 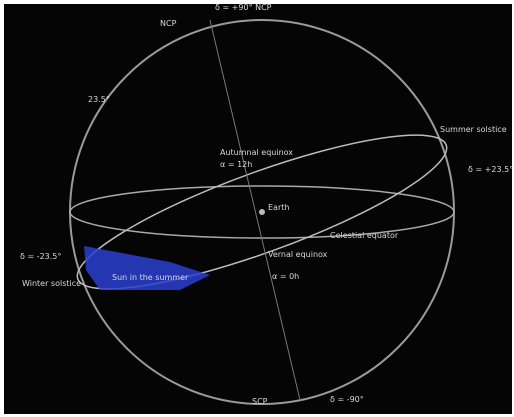 I want to click on label: Autumnal equinox, so click(x=256, y=152).